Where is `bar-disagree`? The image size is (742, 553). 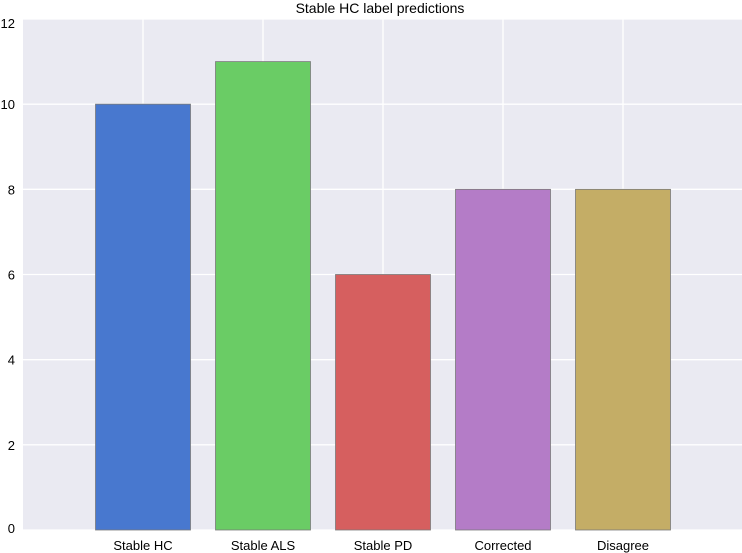
bar-disagree is located at coordinates (623, 359).